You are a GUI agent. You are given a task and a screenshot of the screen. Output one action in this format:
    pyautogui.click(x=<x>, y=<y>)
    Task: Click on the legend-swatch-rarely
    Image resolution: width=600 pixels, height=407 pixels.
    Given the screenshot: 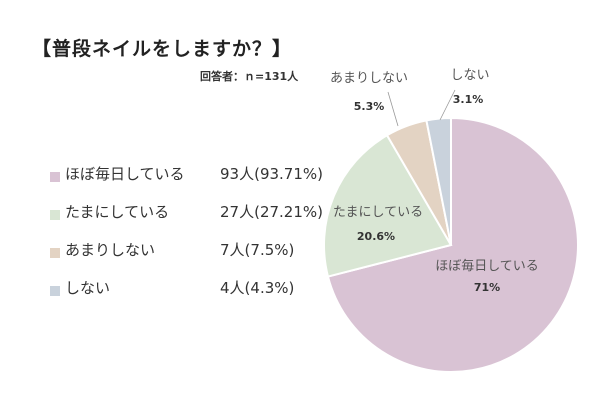 What is the action you would take?
    pyautogui.click(x=55, y=253)
    